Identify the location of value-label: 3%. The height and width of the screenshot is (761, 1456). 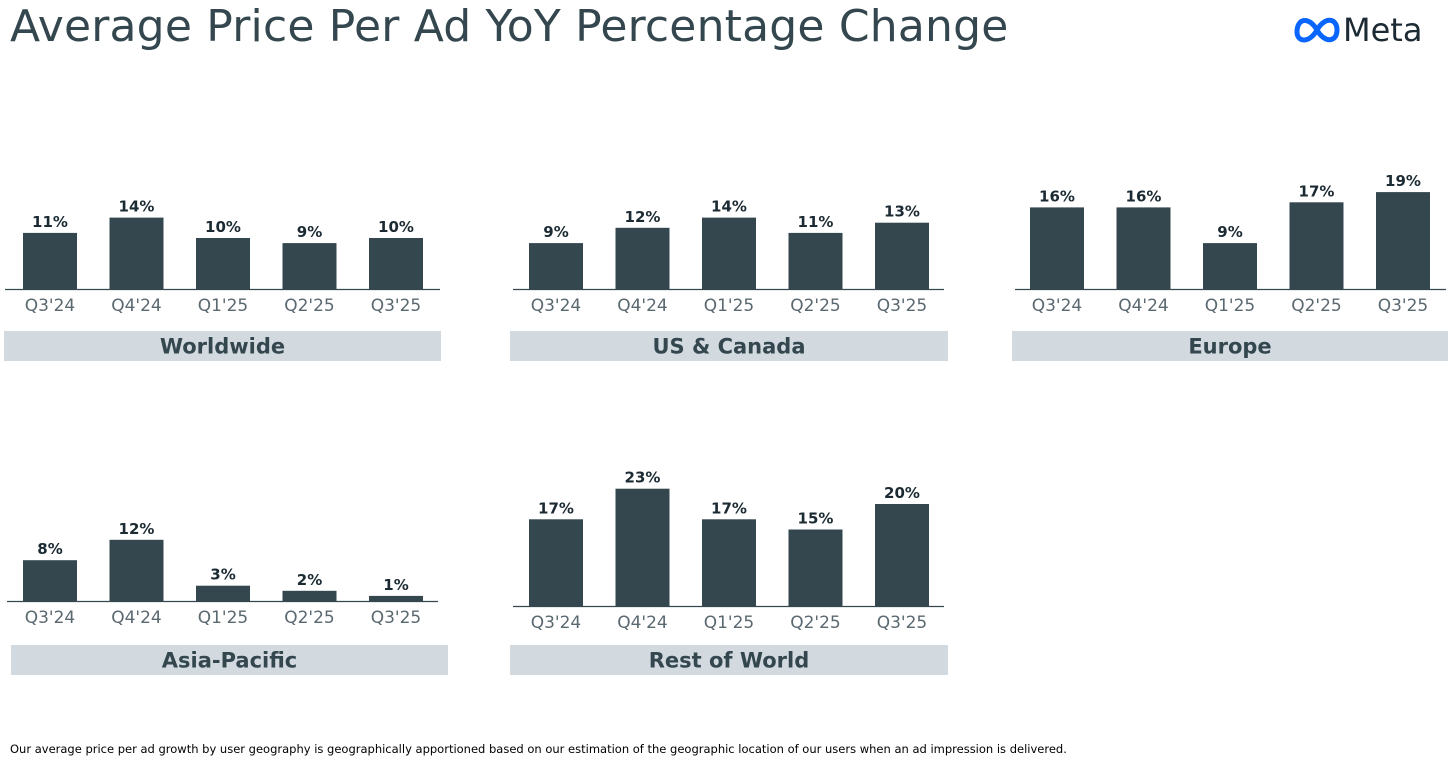
(222, 575).